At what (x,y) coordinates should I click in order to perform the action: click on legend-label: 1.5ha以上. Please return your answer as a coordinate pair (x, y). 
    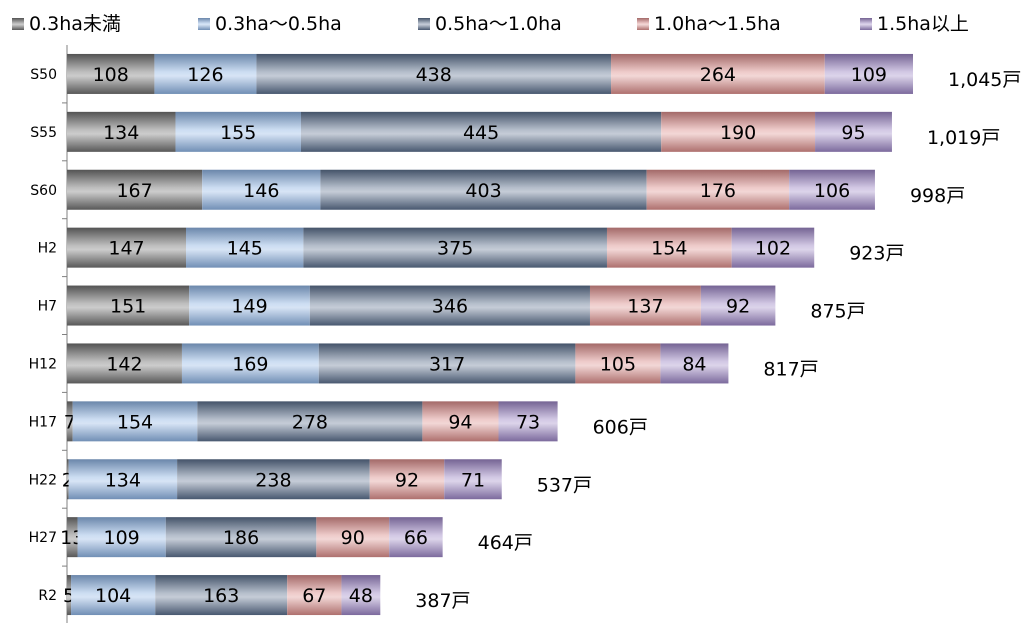
    Looking at the image, I should click on (923, 24).